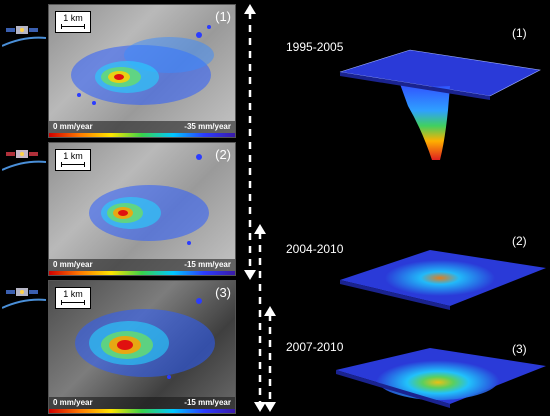 This screenshot has height=416, width=550. Describe the element at coordinates (315, 347) in the screenshot. I see `period-label-3: 2007-2010` at that location.